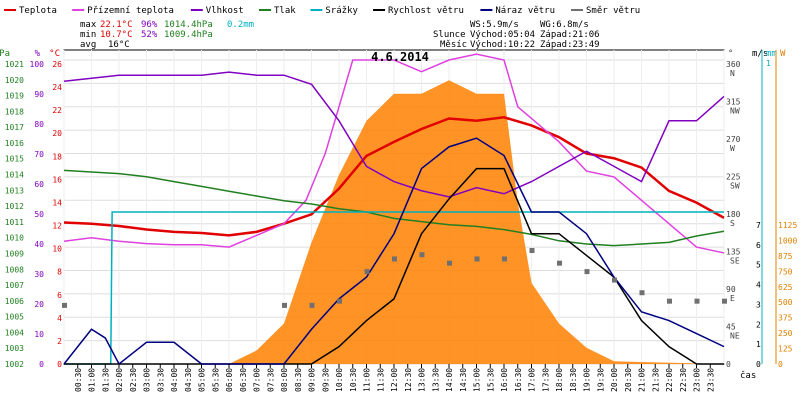  Describe the element at coordinates (758, 285) in the screenshot. I see `ms-tick: 4` at that location.